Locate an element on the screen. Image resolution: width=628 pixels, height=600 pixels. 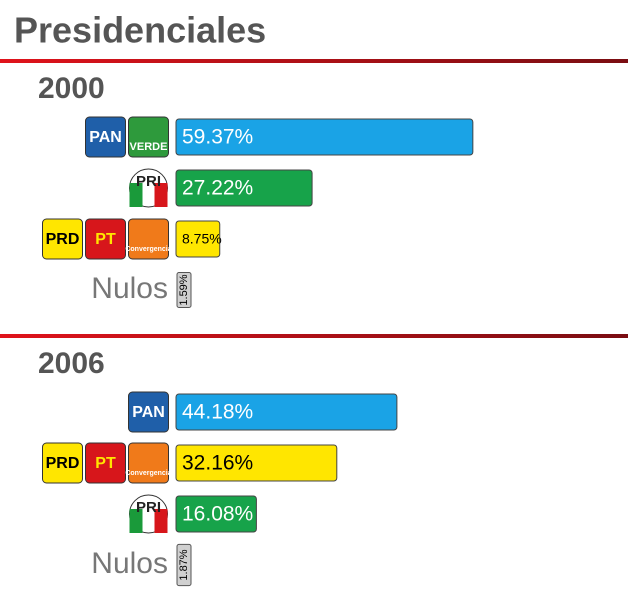
value-label: 1.87% is located at coordinates (184, 564).